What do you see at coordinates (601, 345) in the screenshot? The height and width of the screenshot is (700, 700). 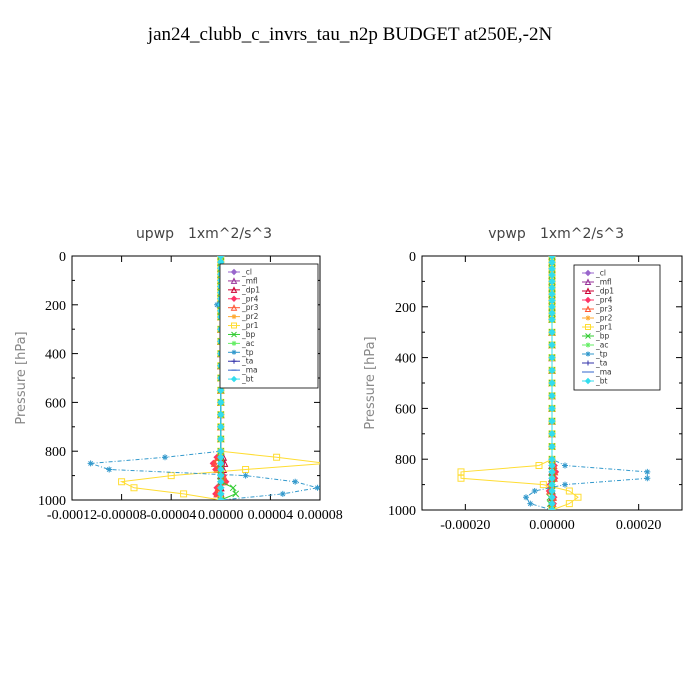 I see `legend-label: _ac` at bounding box center [601, 345].